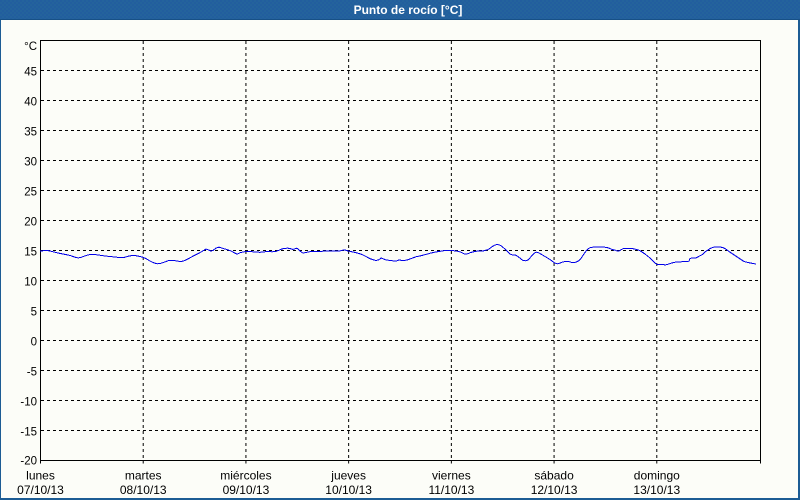 The image size is (800, 500). Describe the element at coordinates (30, 223) in the screenshot. I see `svg-text: 20` at that location.